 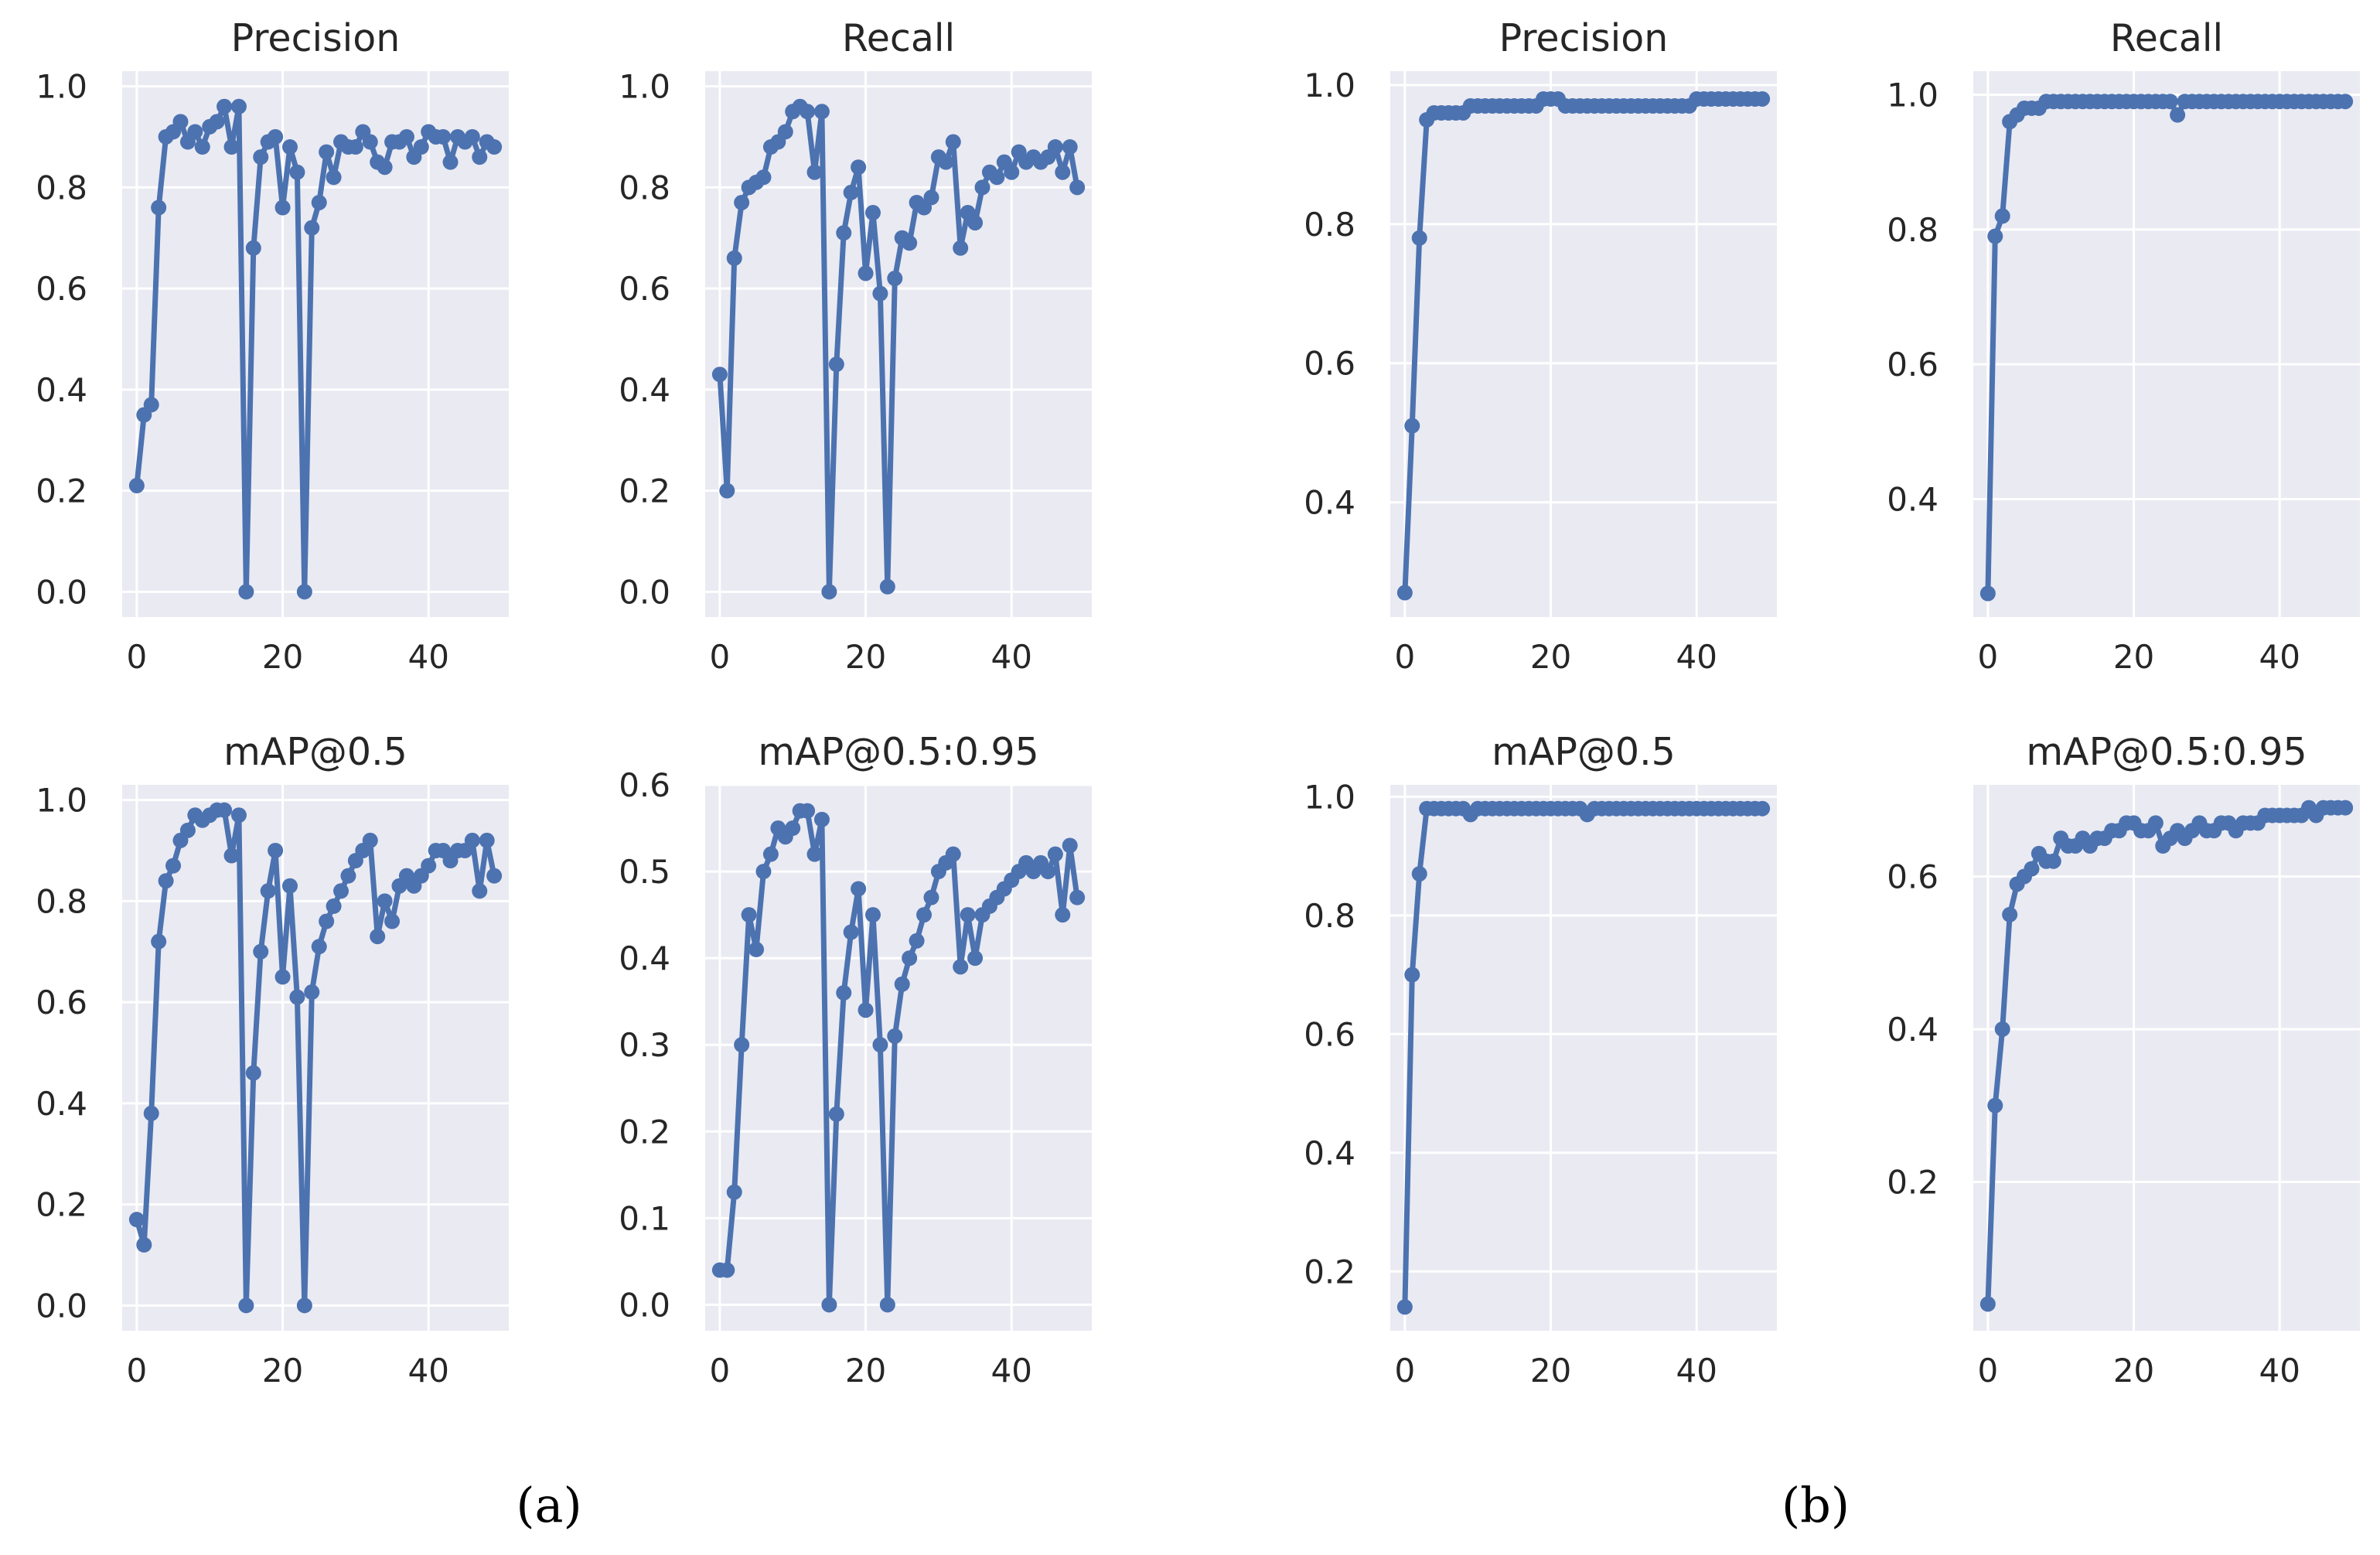 What do you see at coordinates (855, 346) in the screenshot?
I see `panel-a-recall: 0.0 0.2 0.4 0.6 0.8 1.0 0 20 40 Recall` at bounding box center [855, 346].